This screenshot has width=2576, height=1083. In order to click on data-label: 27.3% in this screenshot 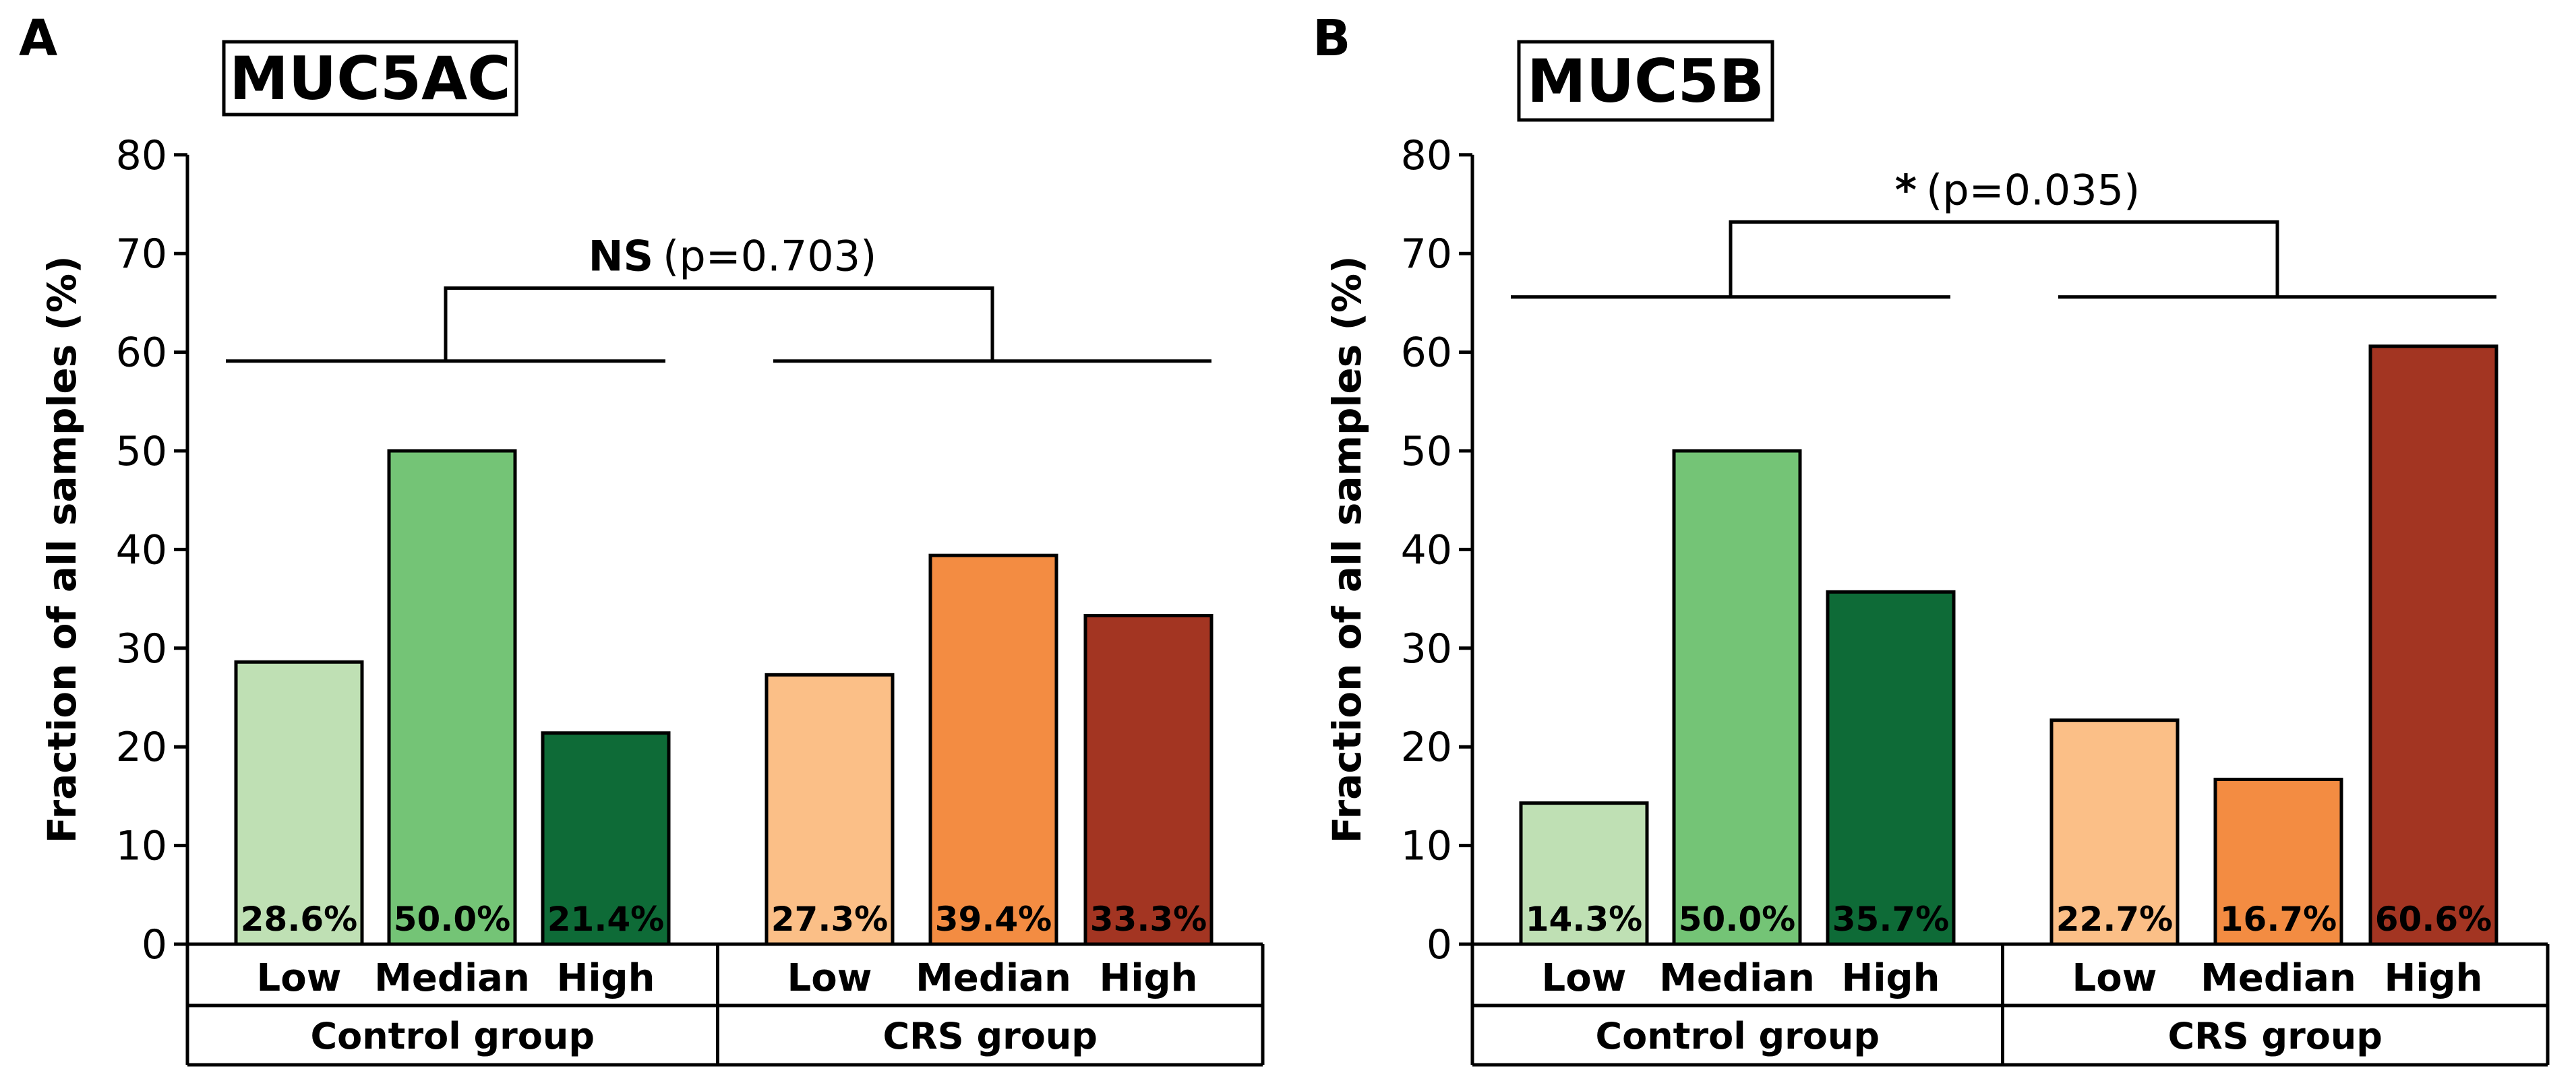, I will do `click(829, 919)`.